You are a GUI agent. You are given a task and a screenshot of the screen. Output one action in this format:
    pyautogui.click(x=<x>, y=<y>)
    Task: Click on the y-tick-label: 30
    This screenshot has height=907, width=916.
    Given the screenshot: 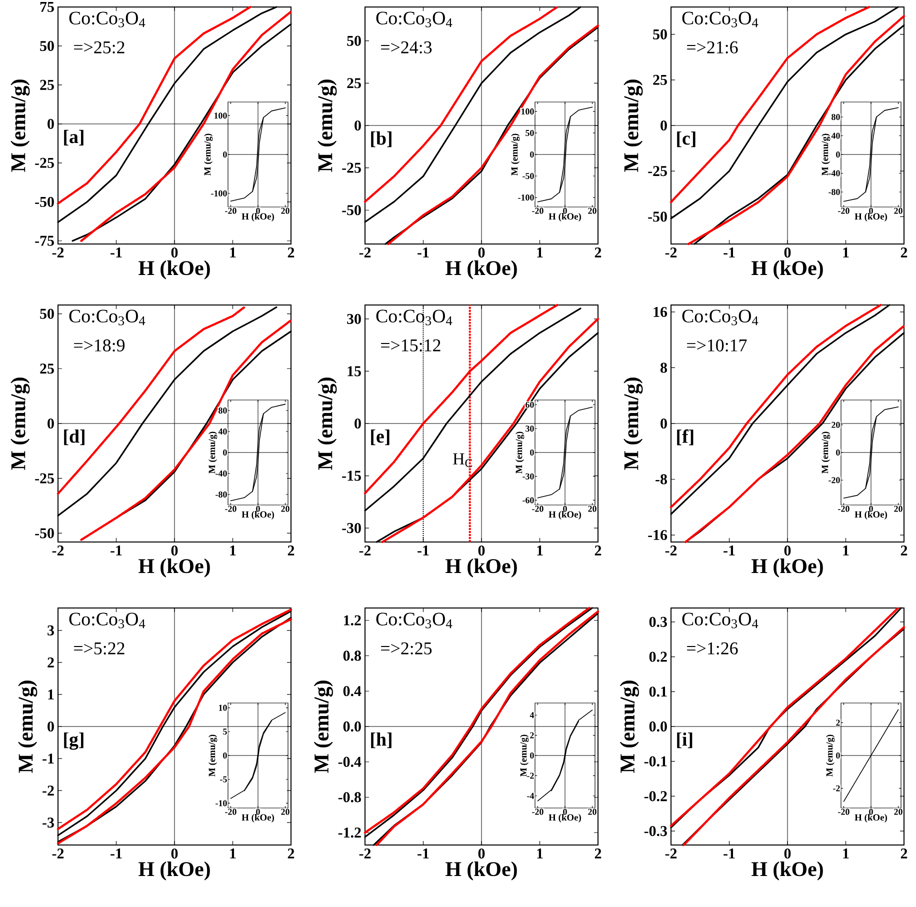 What is the action you would take?
    pyautogui.click(x=530, y=429)
    